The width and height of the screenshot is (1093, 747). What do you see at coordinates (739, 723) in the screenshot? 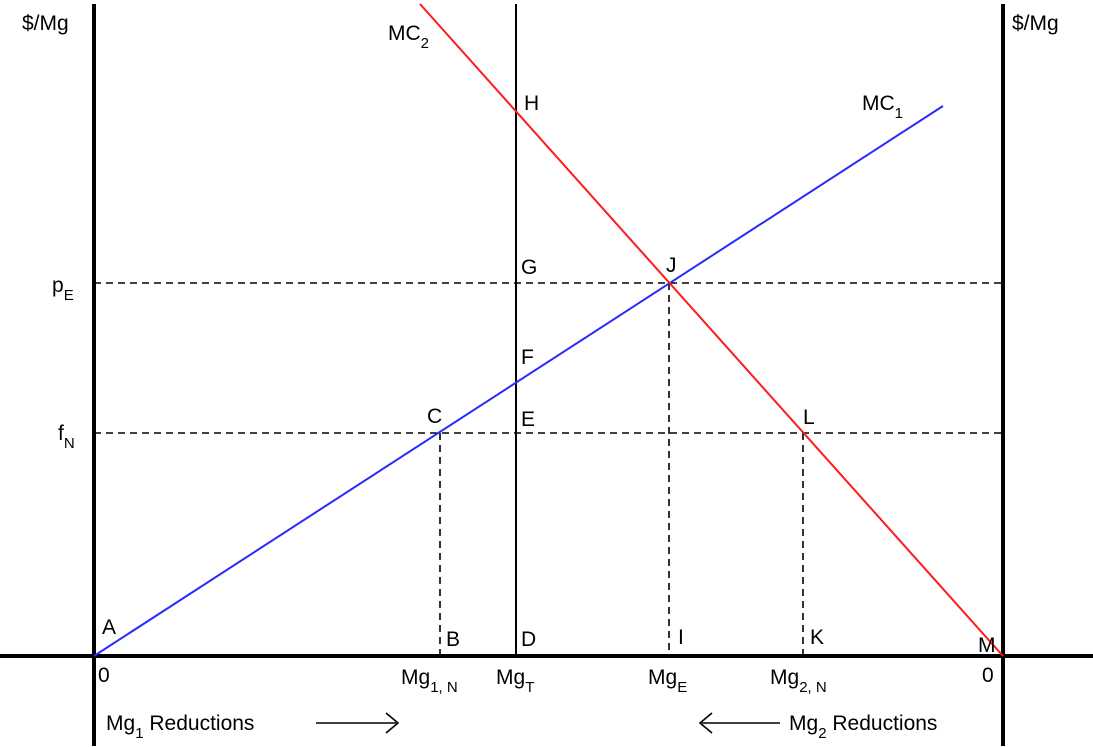
I see `left-arrow-icon` at bounding box center [739, 723].